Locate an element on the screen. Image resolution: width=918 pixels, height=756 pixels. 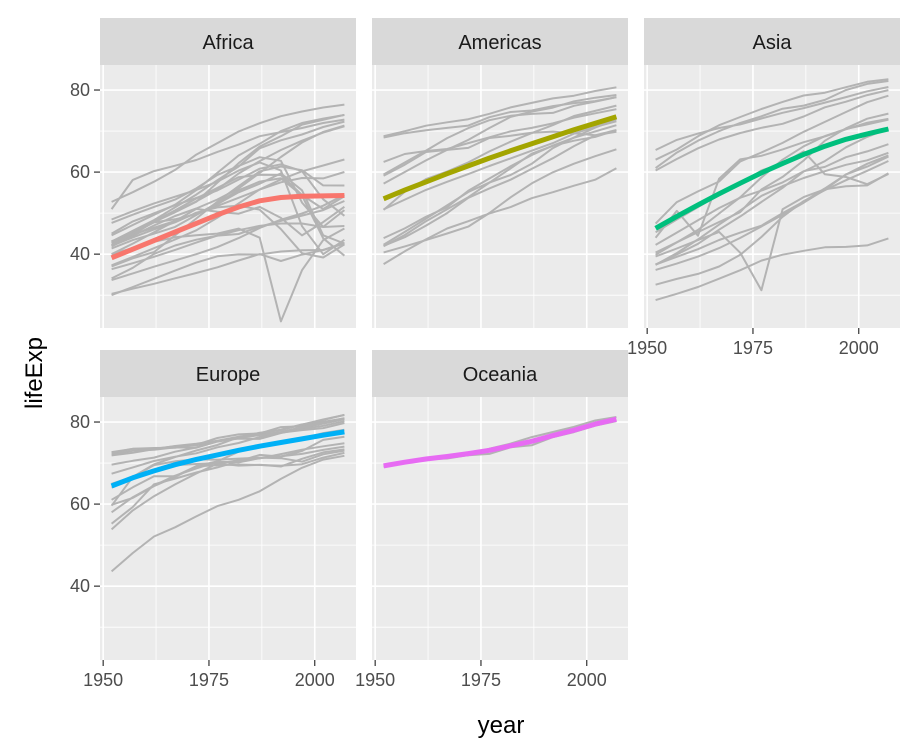
strip-label: Europe is located at coordinates (228, 375).